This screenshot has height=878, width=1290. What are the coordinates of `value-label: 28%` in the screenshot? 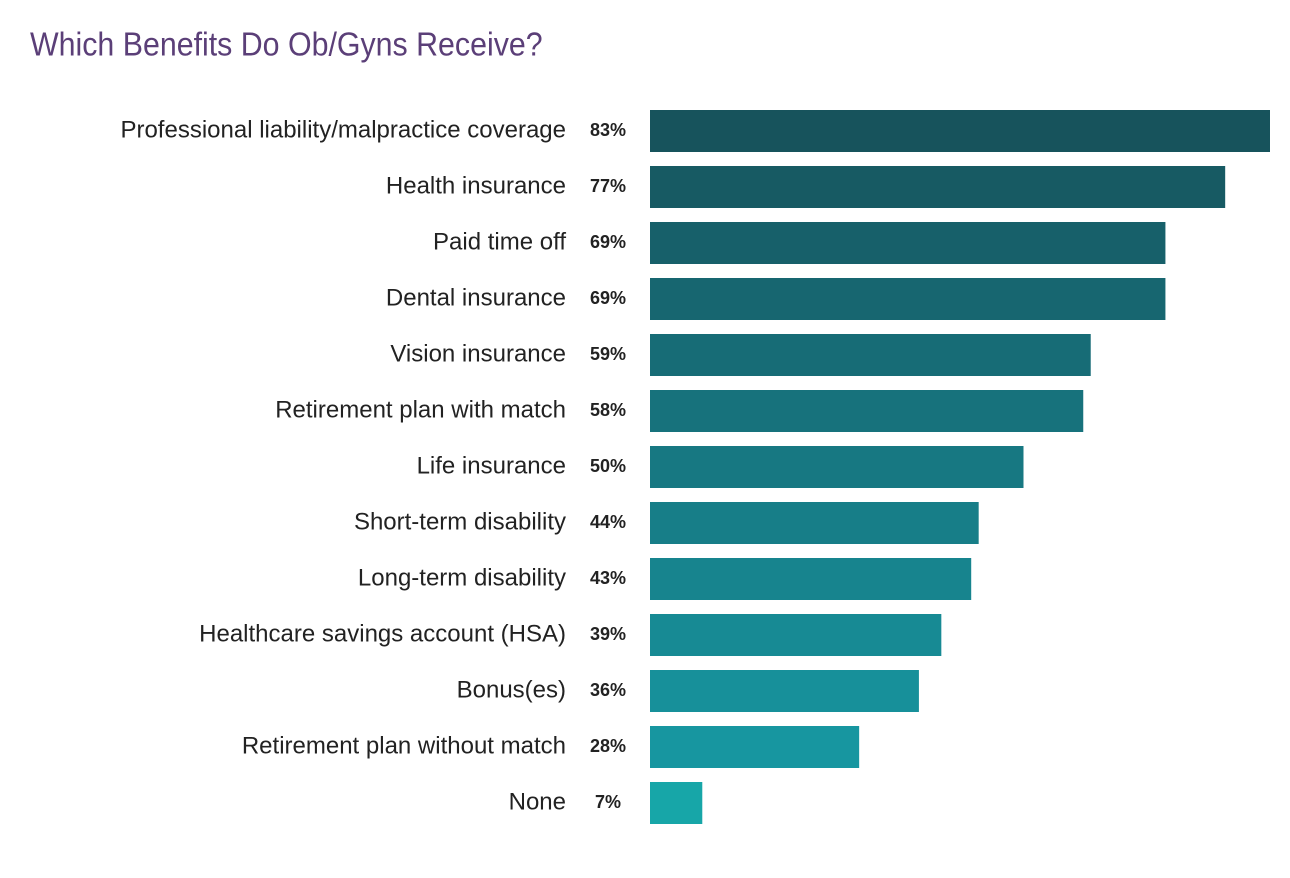 It's located at (608, 746).